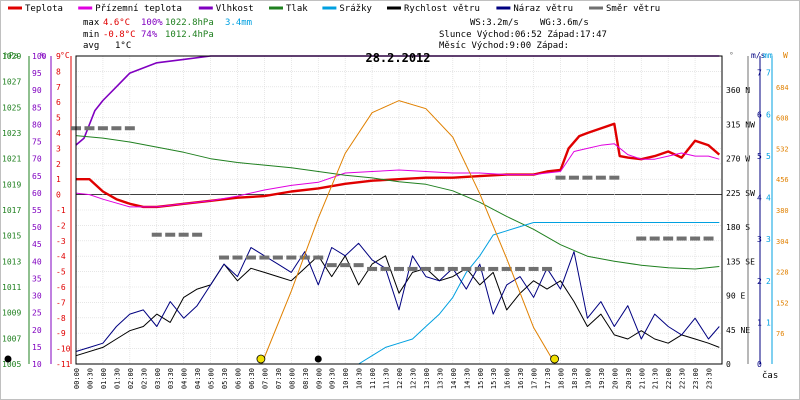 The height and width of the screenshot is (400, 800). What do you see at coordinates (397, 58) in the screenshot?
I see `chart-title: 28.2.2012` at bounding box center [397, 58].